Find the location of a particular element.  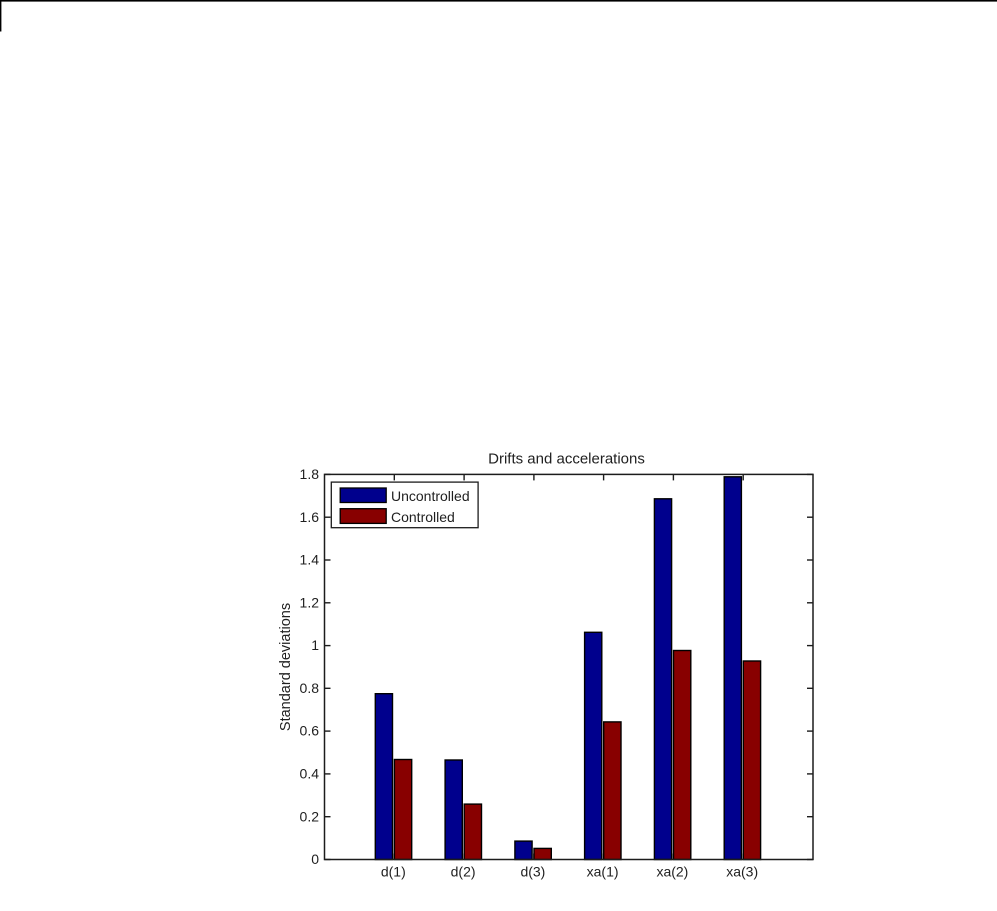

svg-text: xa(1) is located at coordinates (603, 872).